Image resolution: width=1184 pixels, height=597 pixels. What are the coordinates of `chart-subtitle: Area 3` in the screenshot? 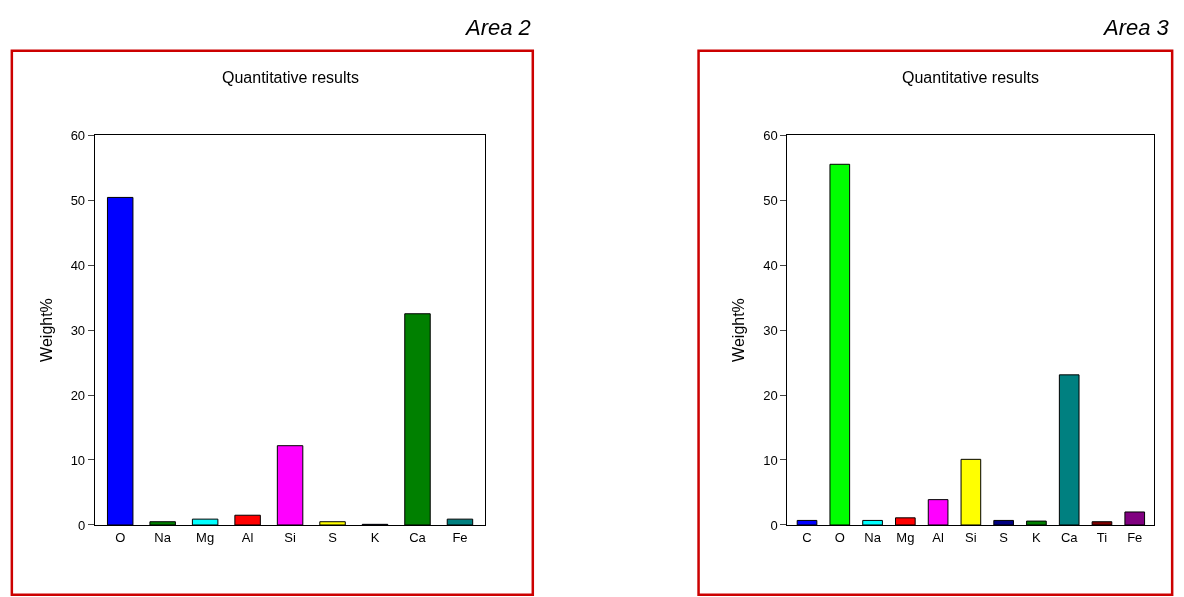 It's located at (1136, 27).